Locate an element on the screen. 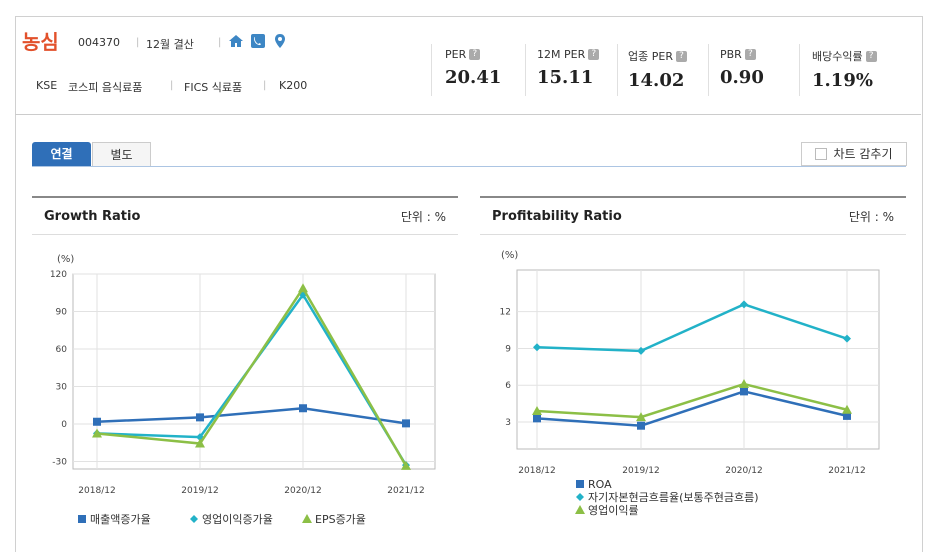  y-tick-label: 12 is located at coordinates (505, 313).